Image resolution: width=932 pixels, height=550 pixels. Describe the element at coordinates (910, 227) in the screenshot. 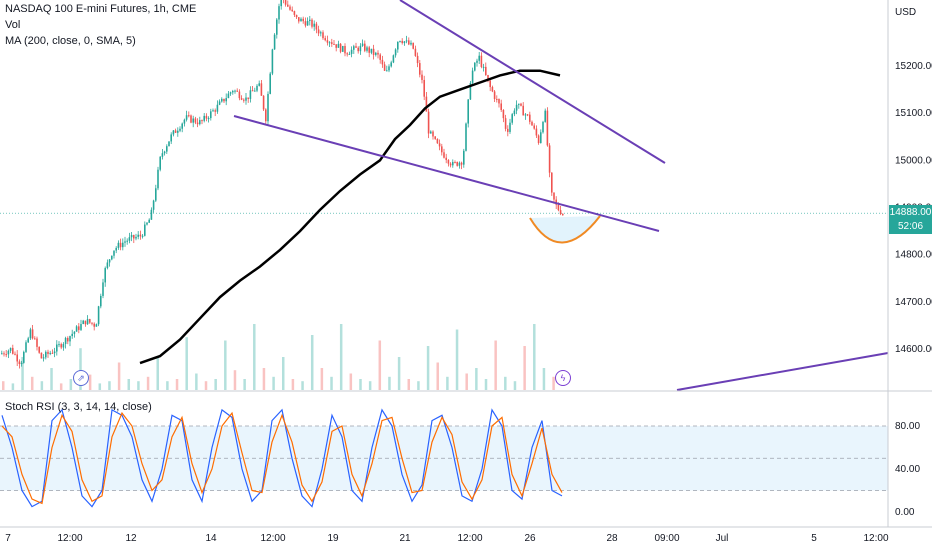

I see `countdown-tag: 52:06` at that location.